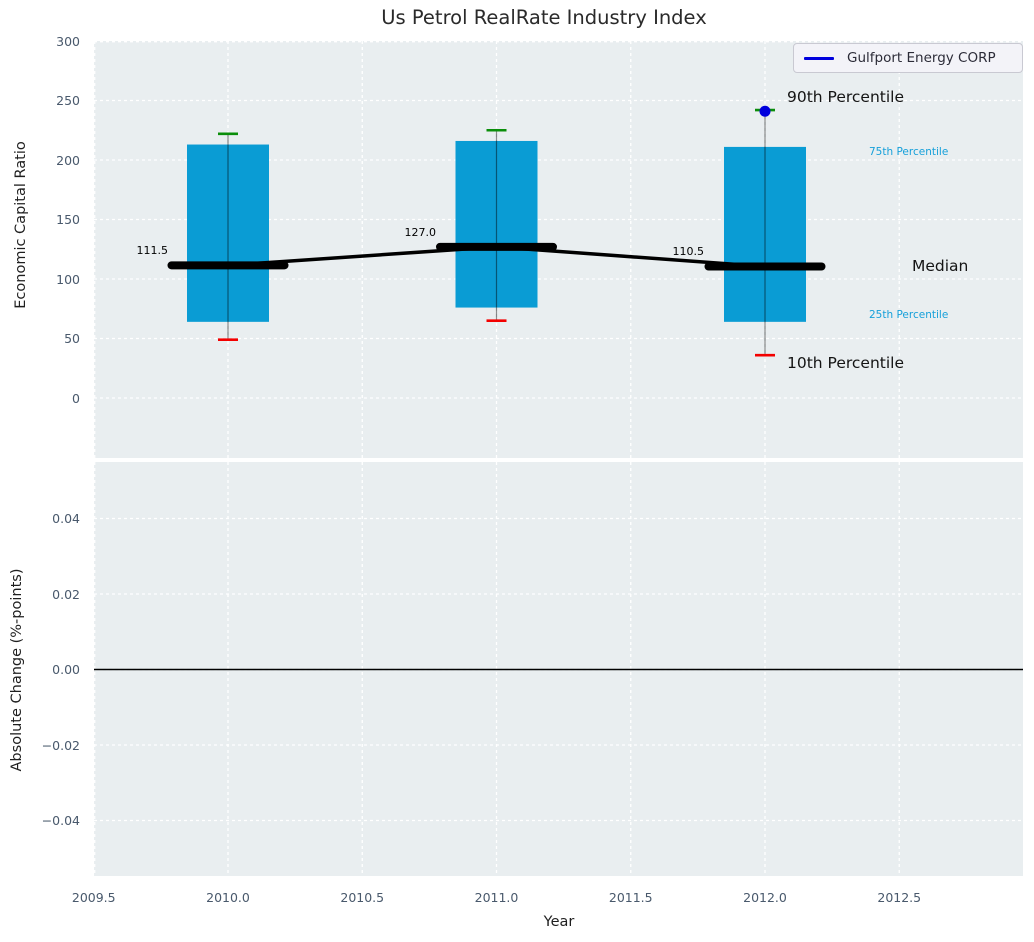 This screenshot has width=1034, height=942. What do you see at coordinates (496, 897) in the screenshot?
I see `x-tick-label: 2011.0` at bounding box center [496, 897].